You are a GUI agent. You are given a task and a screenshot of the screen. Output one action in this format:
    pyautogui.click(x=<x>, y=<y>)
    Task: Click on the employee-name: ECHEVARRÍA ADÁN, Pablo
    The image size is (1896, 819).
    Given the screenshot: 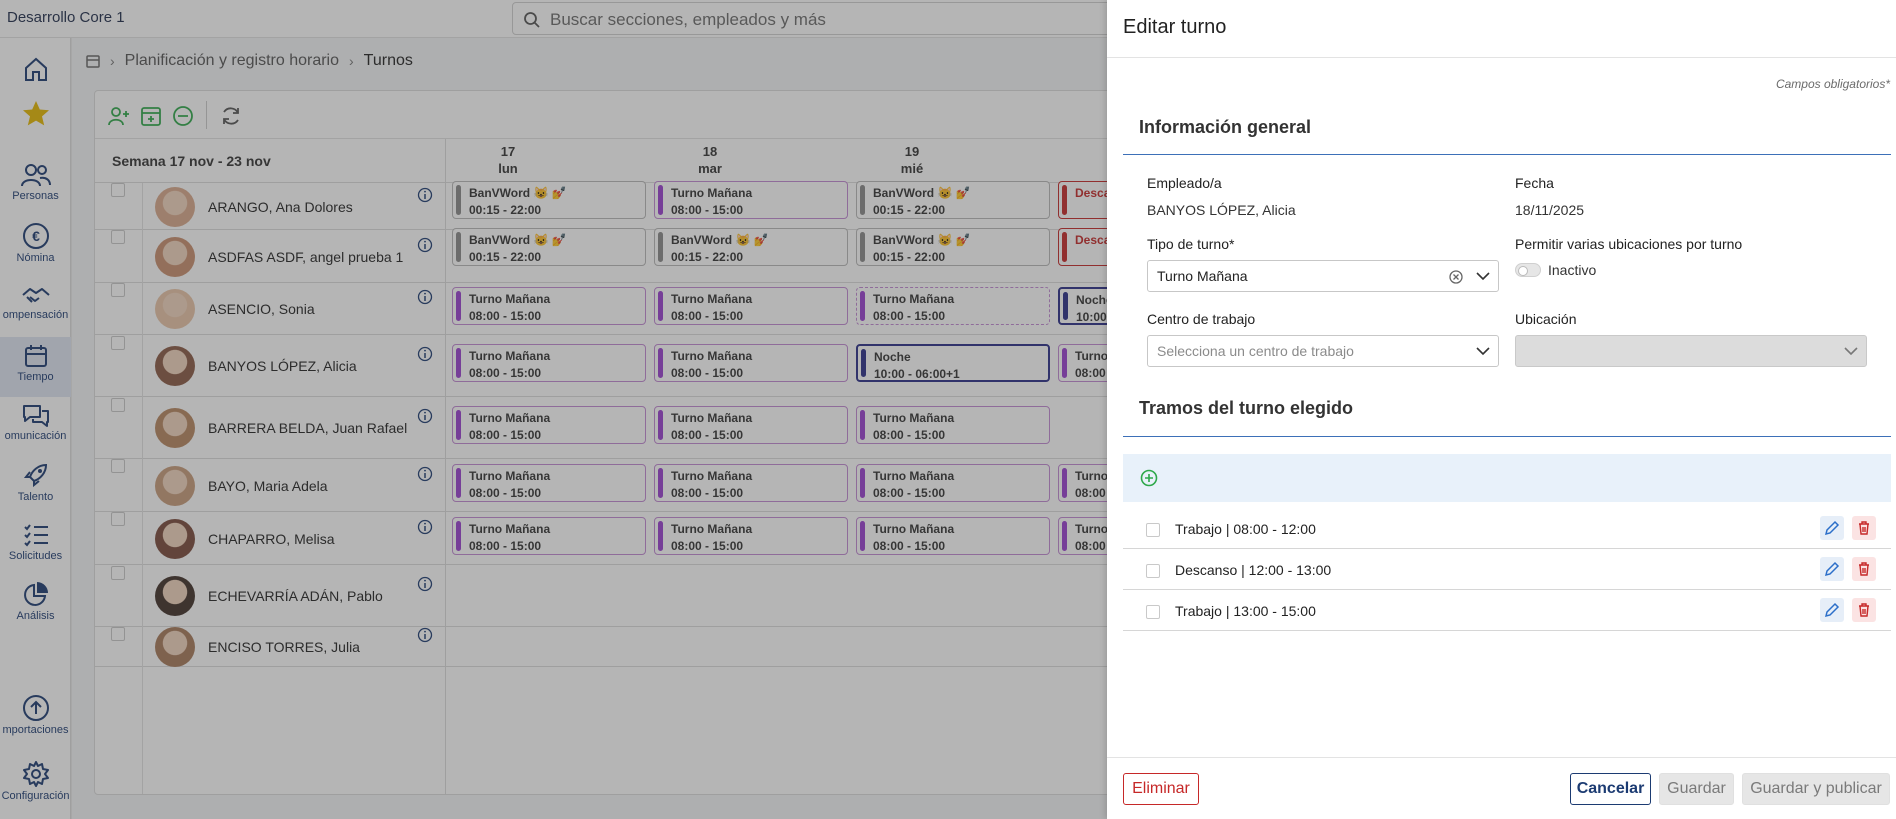 What is the action you would take?
    pyautogui.click(x=295, y=596)
    